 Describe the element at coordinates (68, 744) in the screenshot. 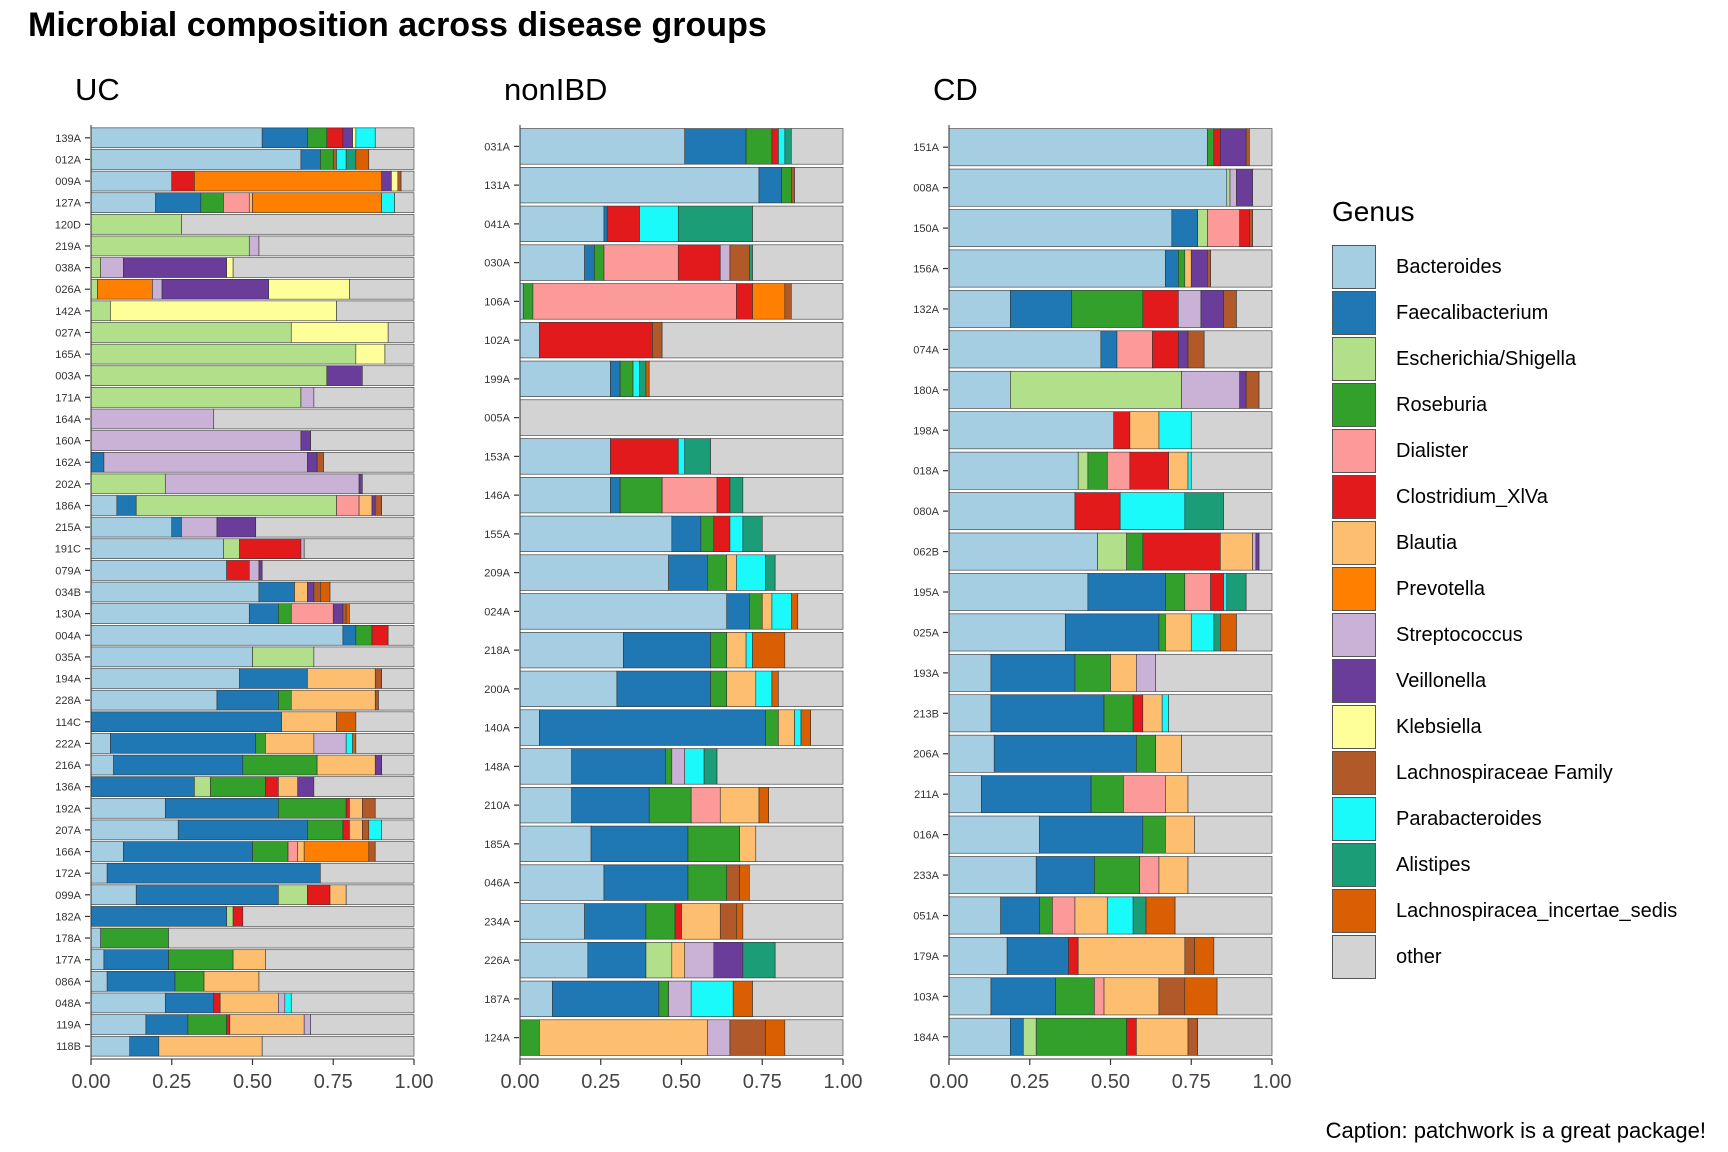

I see `y-tick-label: 222A` at that location.